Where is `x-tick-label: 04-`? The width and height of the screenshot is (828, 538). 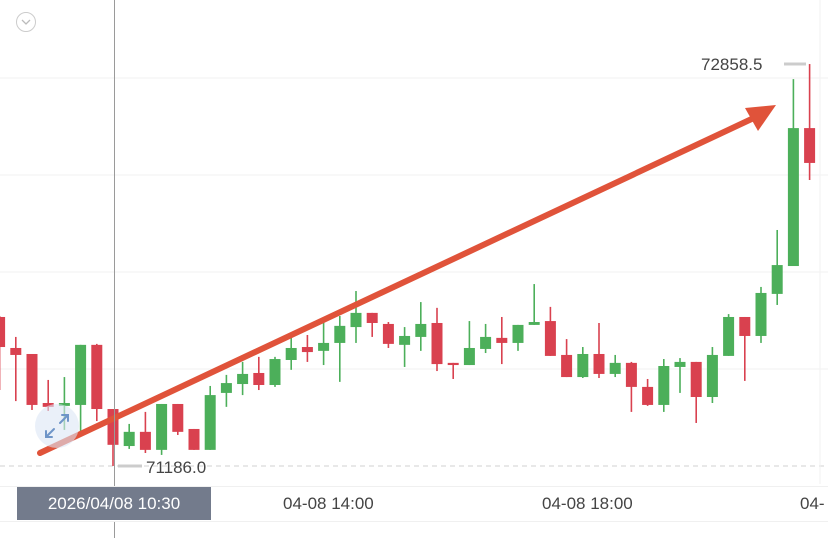 x-tick-label: 04- is located at coordinates (812, 503).